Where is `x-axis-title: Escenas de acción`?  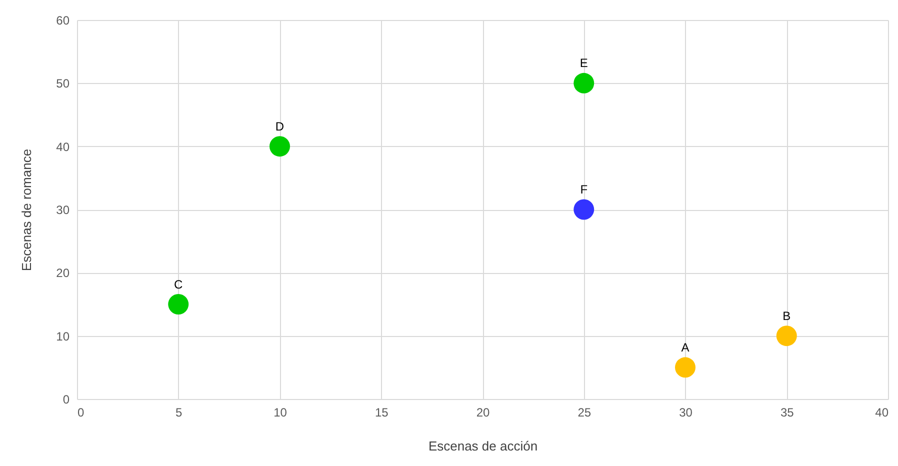
x-axis-title: Escenas de acción is located at coordinates (483, 446).